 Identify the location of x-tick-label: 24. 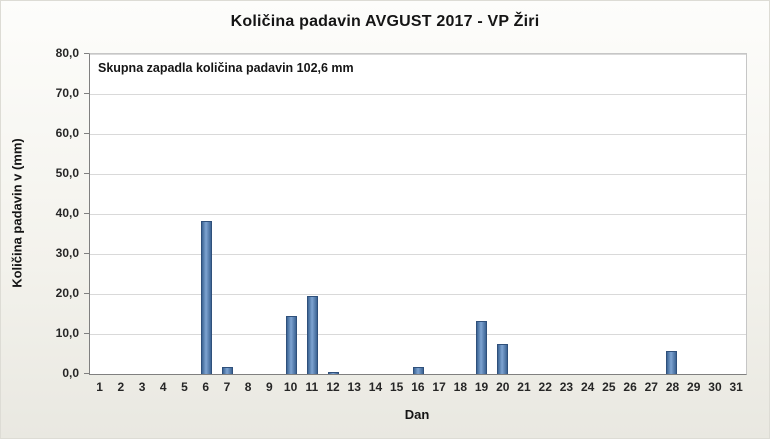
(587, 387).